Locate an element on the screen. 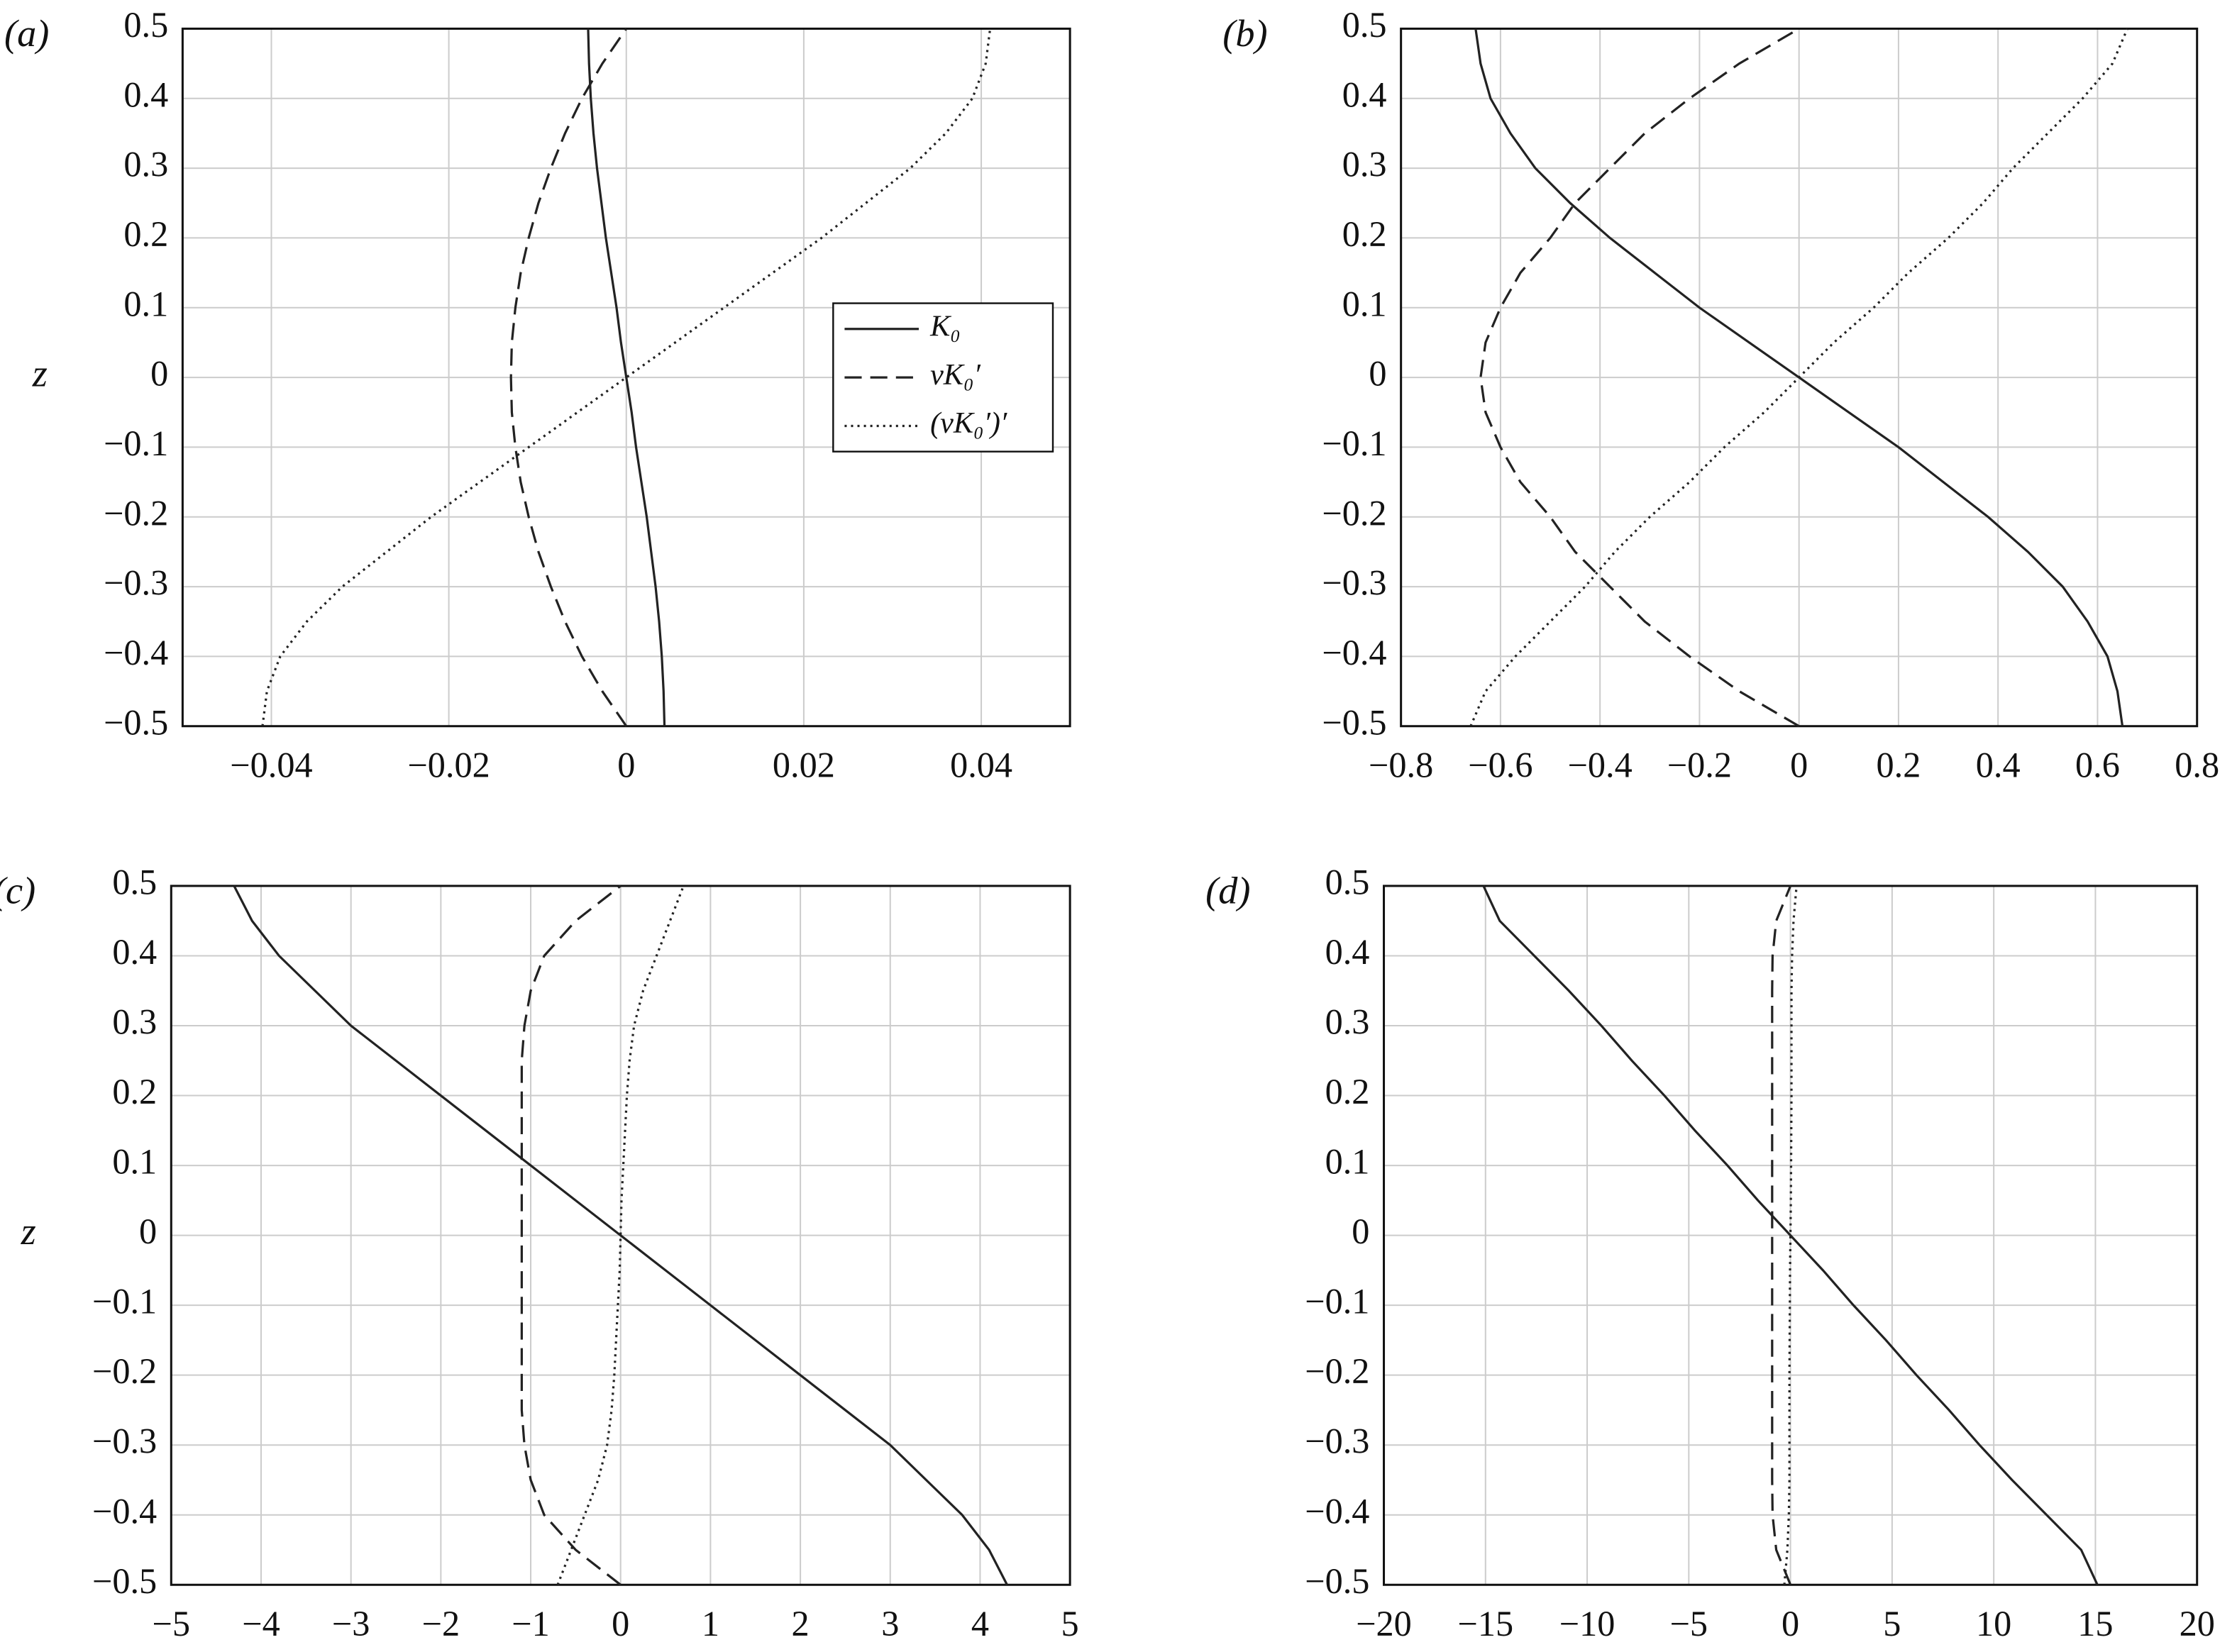  x-tick-label: −0.02 is located at coordinates (448, 765).